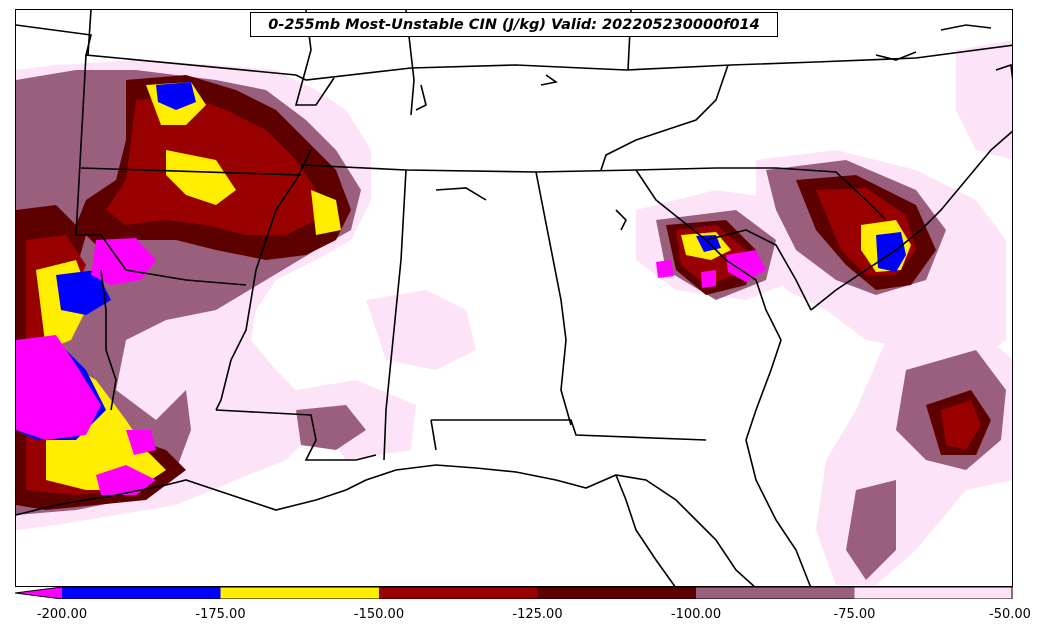 The image size is (1044, 633). I want to click on colorbar-tick-label: -50.00, so click(1010, 614).